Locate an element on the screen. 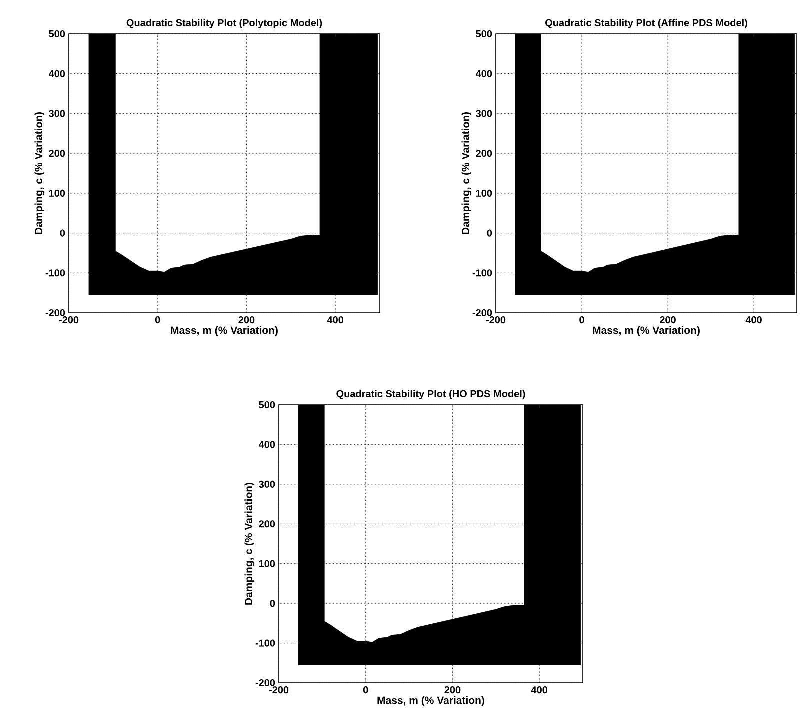  chart-title: Quadratic Stability Plot (HO PDS Model) is located at coordinates (431, 395).